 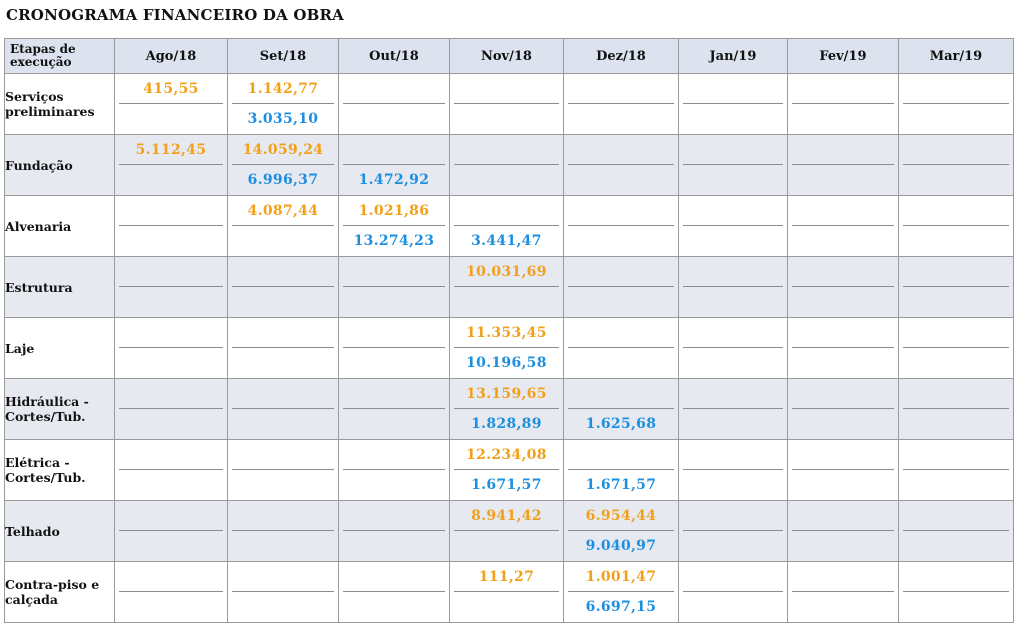 I want to click on month-header: Fev/19, so click(x=842, y=56).